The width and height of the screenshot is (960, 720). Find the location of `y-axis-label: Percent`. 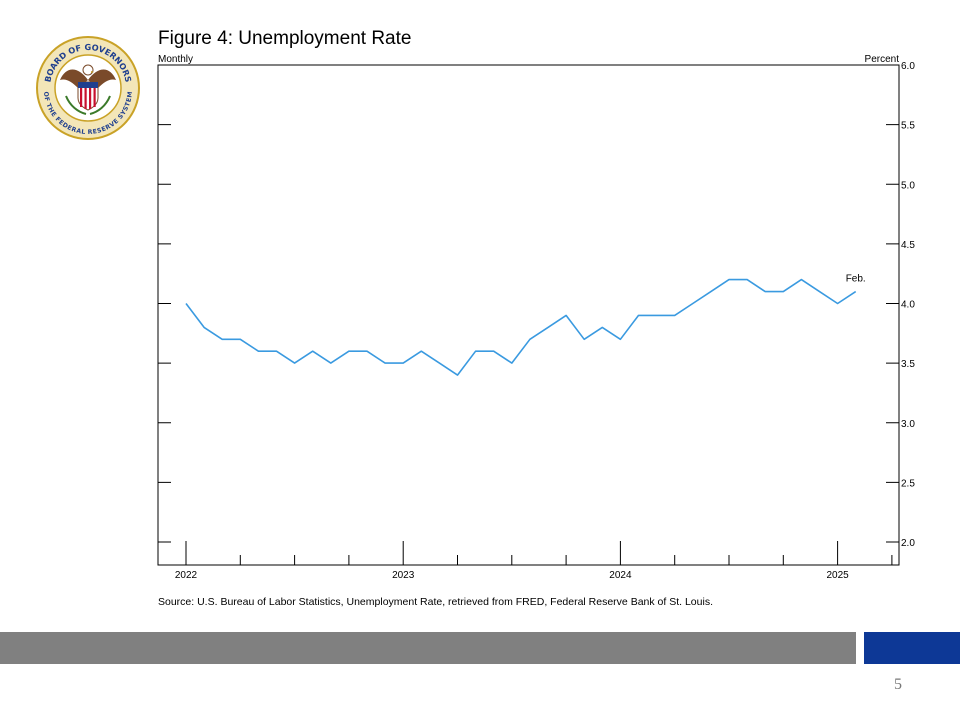

y-axis-label: Percent is located at coordinates (882, 59).